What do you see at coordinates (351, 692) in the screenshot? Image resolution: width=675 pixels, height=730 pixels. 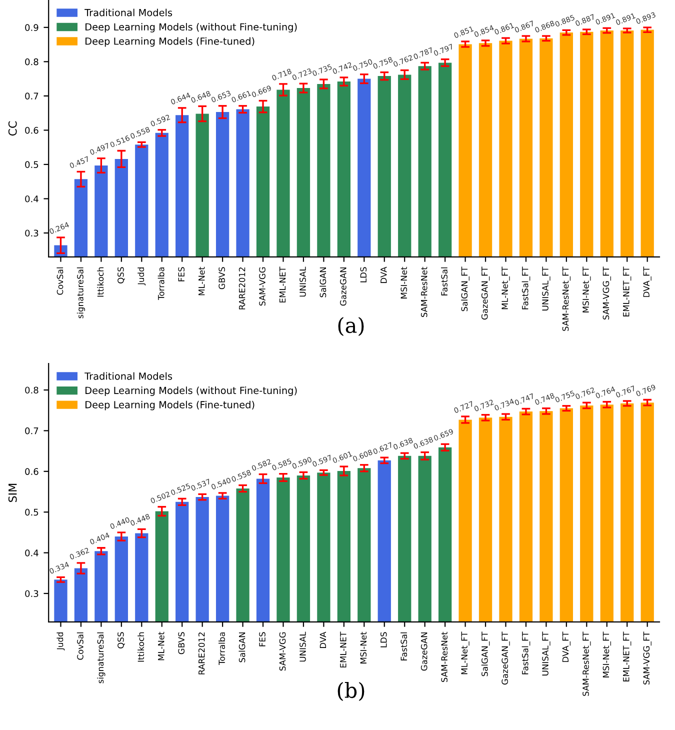 I see `text: (b)` at bounding box center [351, 692].